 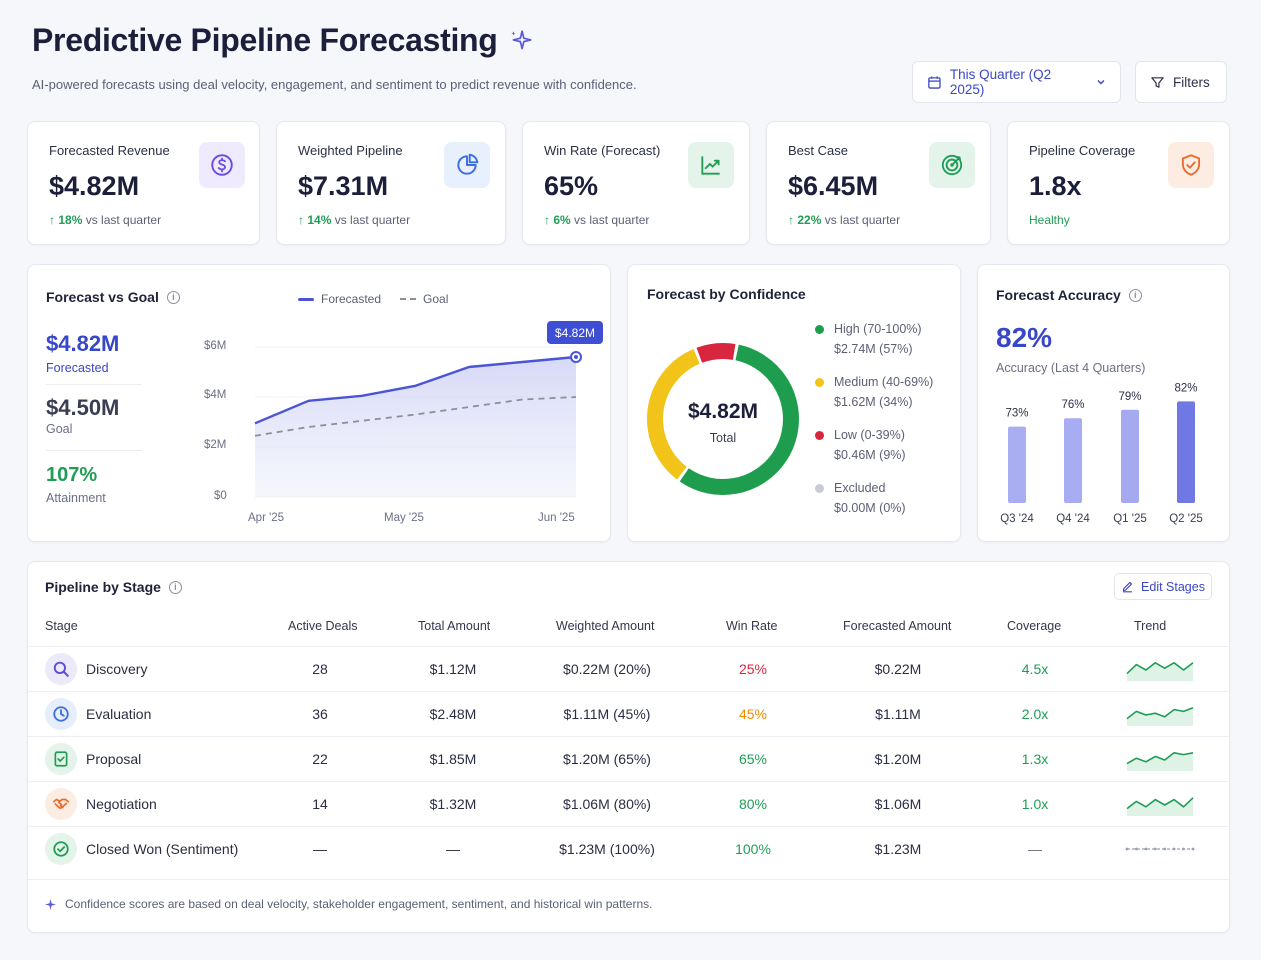 What do you see at coordinates (1101, 82) in the screenshot?
I see `chevron-down-icon` at bounding box center [1101, 82].